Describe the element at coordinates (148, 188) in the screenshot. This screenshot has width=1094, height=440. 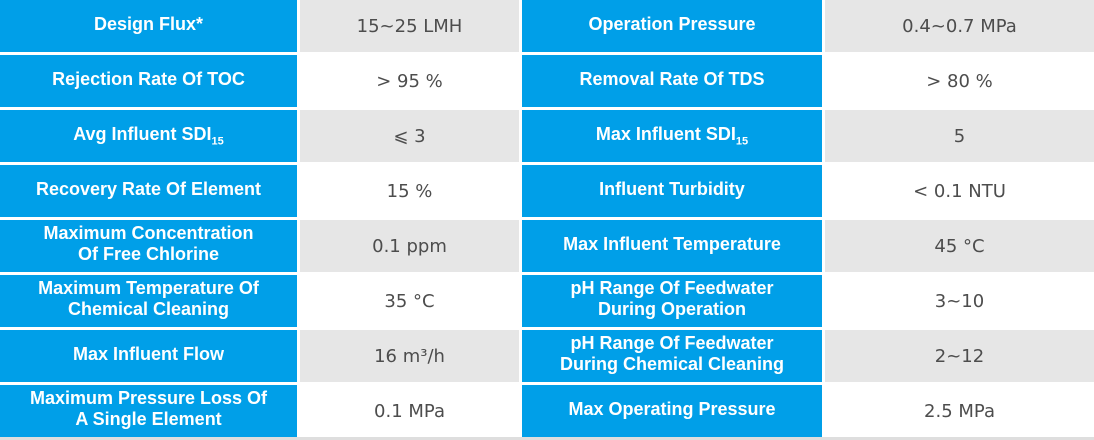
I see `param-label-text: Recovery Rate Of Element` at that location.